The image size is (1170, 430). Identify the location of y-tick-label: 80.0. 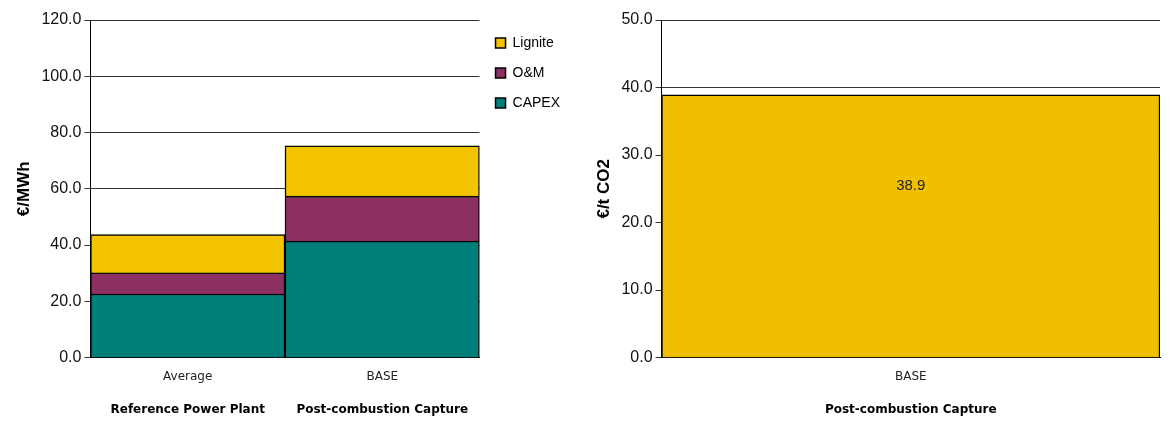
(66, 131).